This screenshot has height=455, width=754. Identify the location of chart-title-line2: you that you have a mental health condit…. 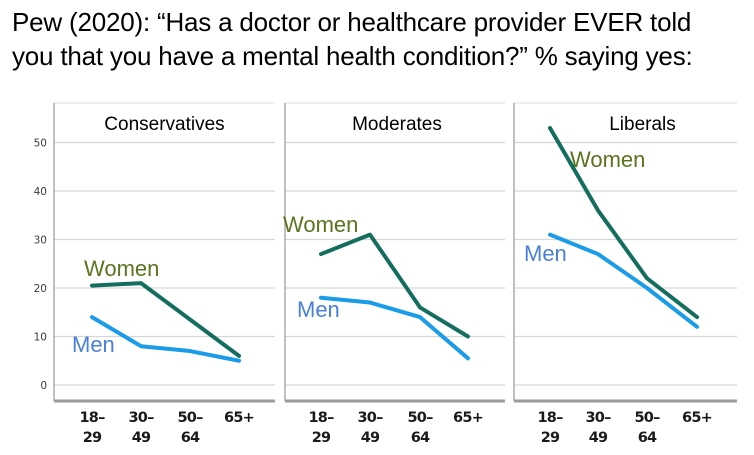
(352, 56).